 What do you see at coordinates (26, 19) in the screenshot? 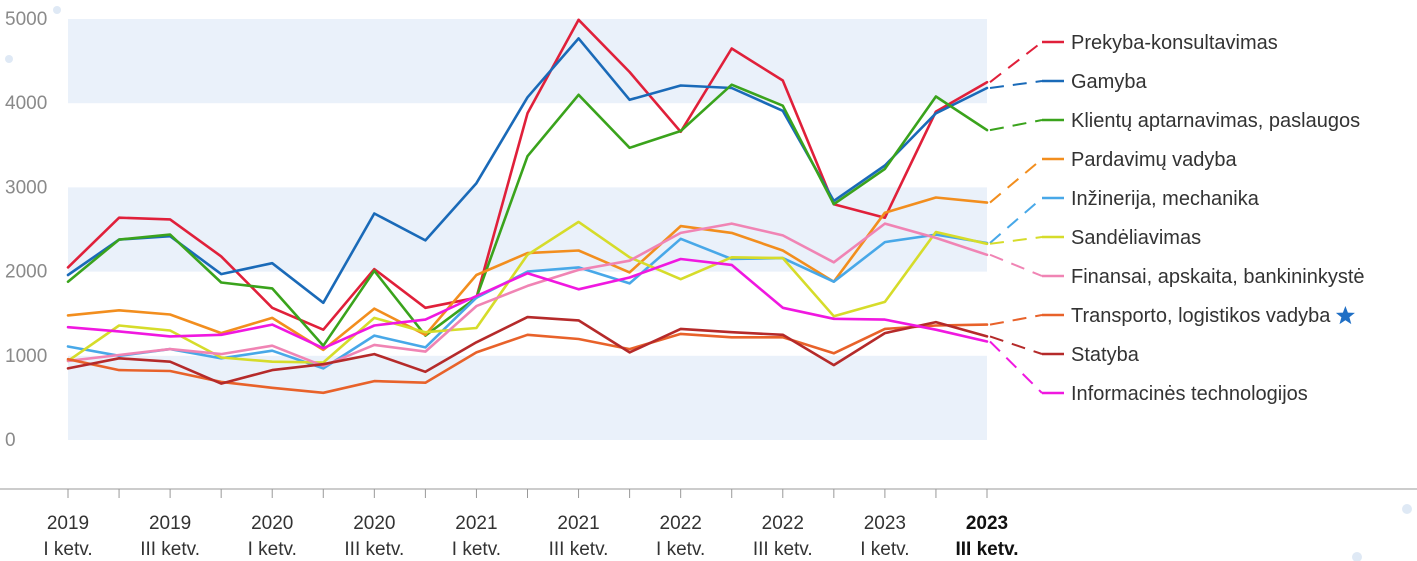
I see `y-tick-label: 5000` at bounding box center [26, 19].